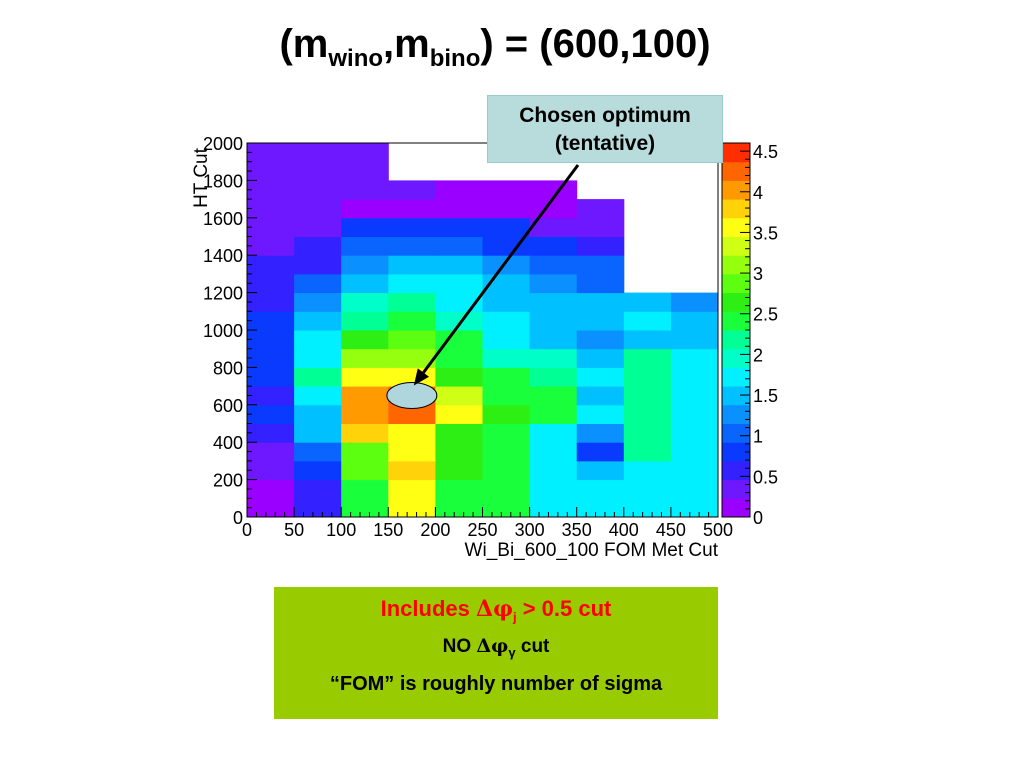  I want to click on title-subscript-bino: bino, so click(455, 58).